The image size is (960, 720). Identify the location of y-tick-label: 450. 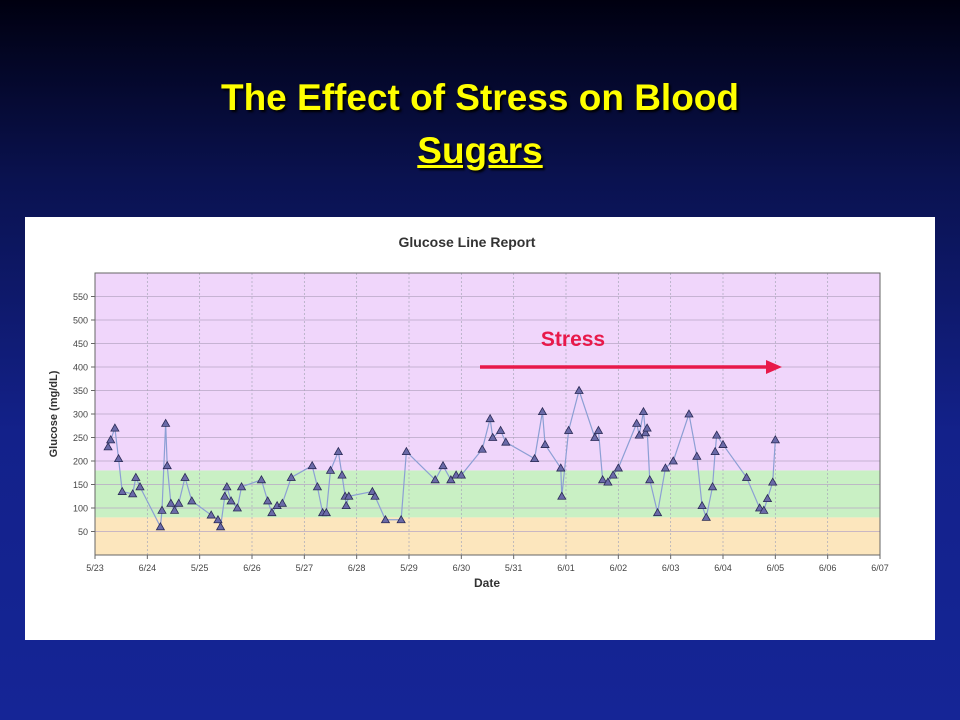
(80, 344).